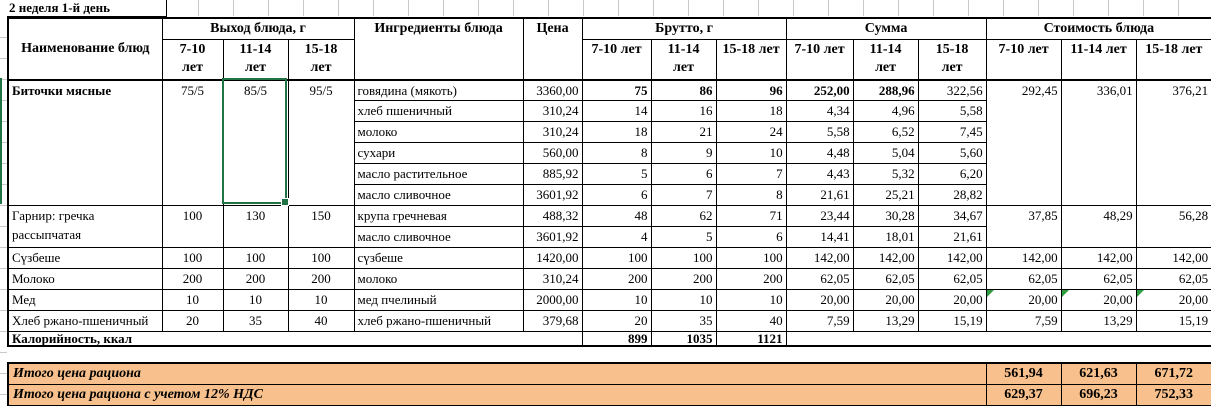 The height and width of the screenshot is (406, 1211). What do you see at coordinates (255, 142) in the screenshot?
I see `output-value-cell: 85/5` at bounding box center [255, 142].